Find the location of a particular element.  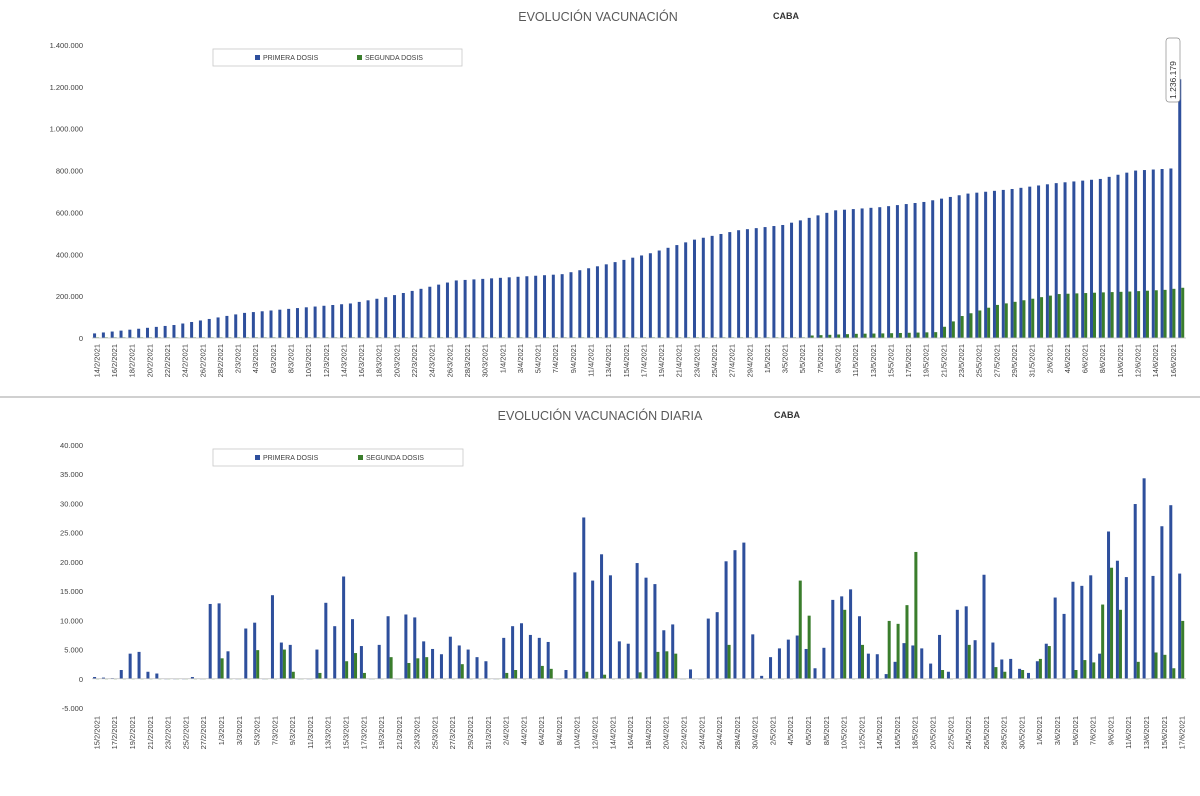

legend-swatch-primera-dosis is located at coordinates (257, 57).